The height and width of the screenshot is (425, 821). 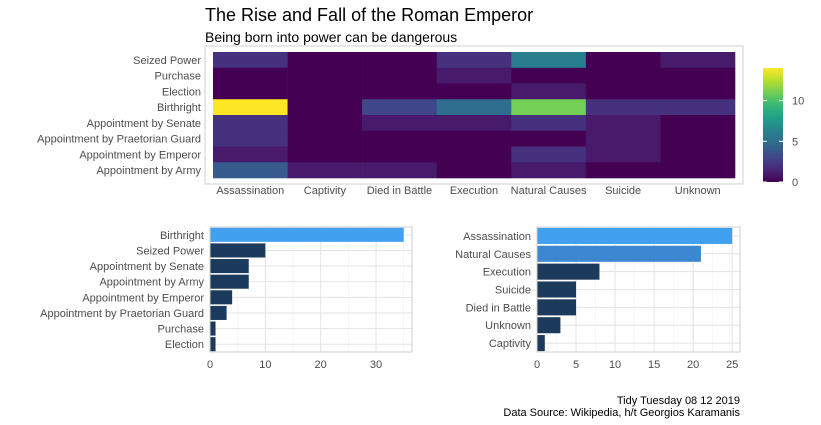 I want to click on heatmap-x-label: Execution, so click(x=474, y=191).